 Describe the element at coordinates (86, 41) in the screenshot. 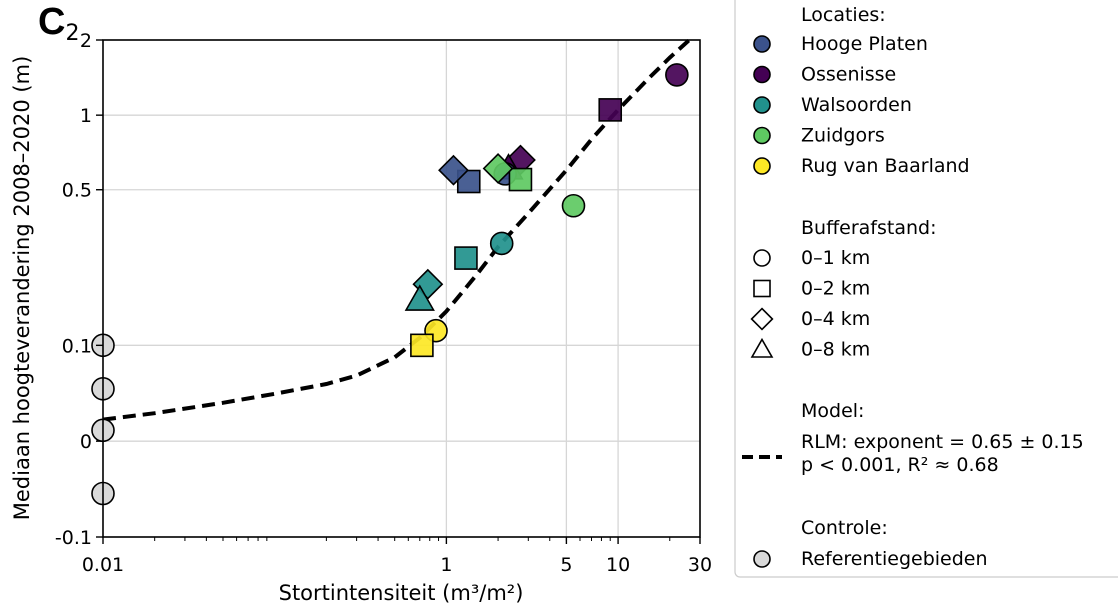

I see `y-tick-label: 2` at that location.